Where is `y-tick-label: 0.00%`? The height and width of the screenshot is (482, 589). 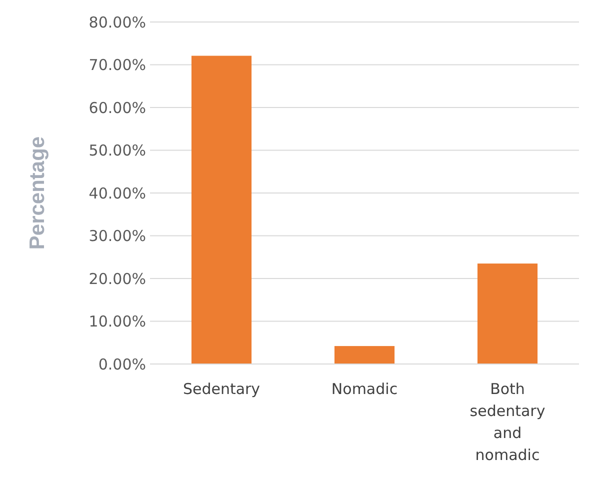
y-tick-label: 0.00% is located at coordinates (122, 364).